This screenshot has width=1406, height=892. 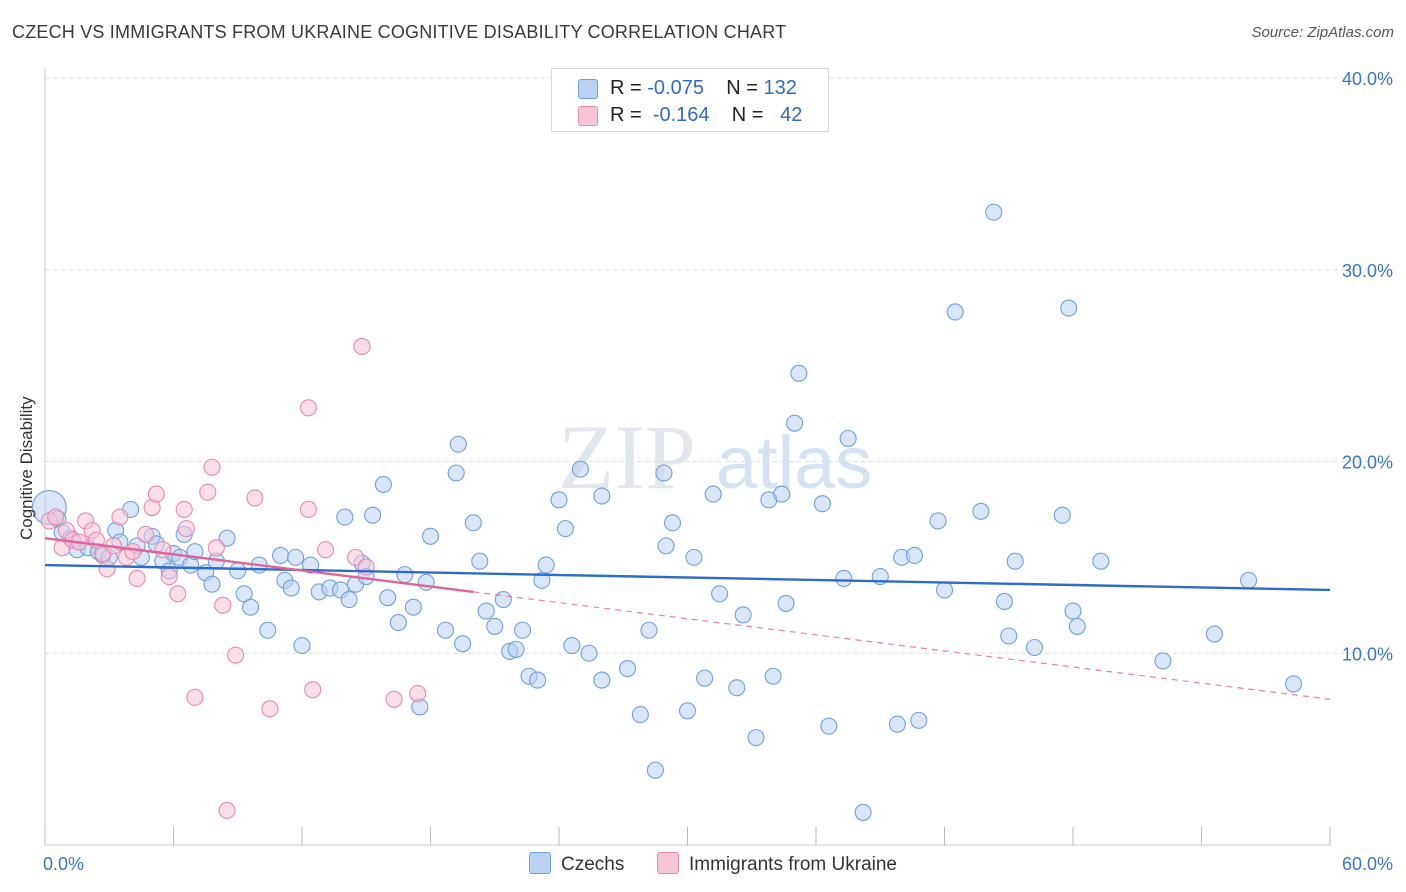 I want to click on czechs-legend-label: Czechs, so click(x=593, y=864).